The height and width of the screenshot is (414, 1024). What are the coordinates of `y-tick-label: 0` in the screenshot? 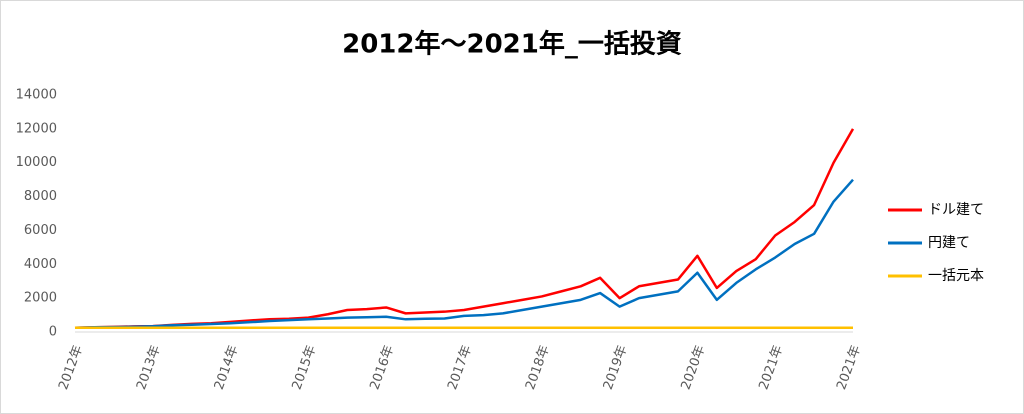 It's located at (53, 332).